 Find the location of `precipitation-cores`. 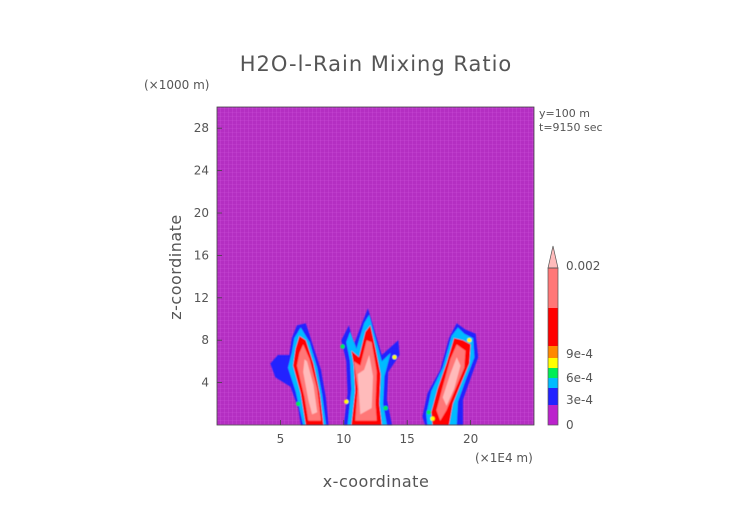

precipitation-cores is located at coordinates (374, 366).